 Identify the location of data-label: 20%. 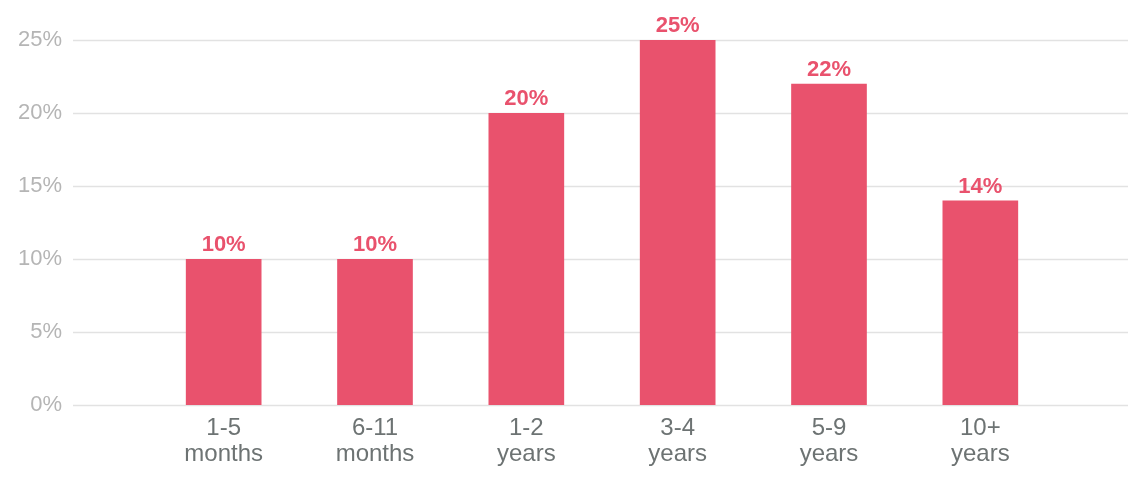
(526, 98).